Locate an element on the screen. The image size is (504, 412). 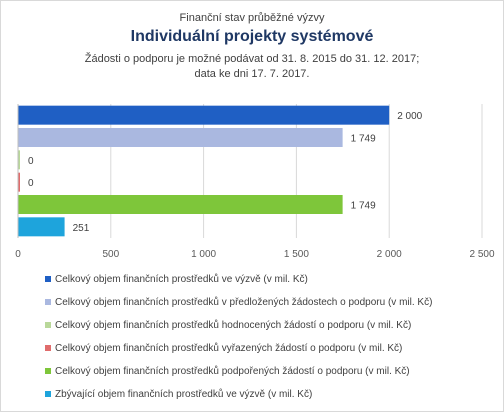
x-tick-label: 1 000 is located at coordinates (203, 254).